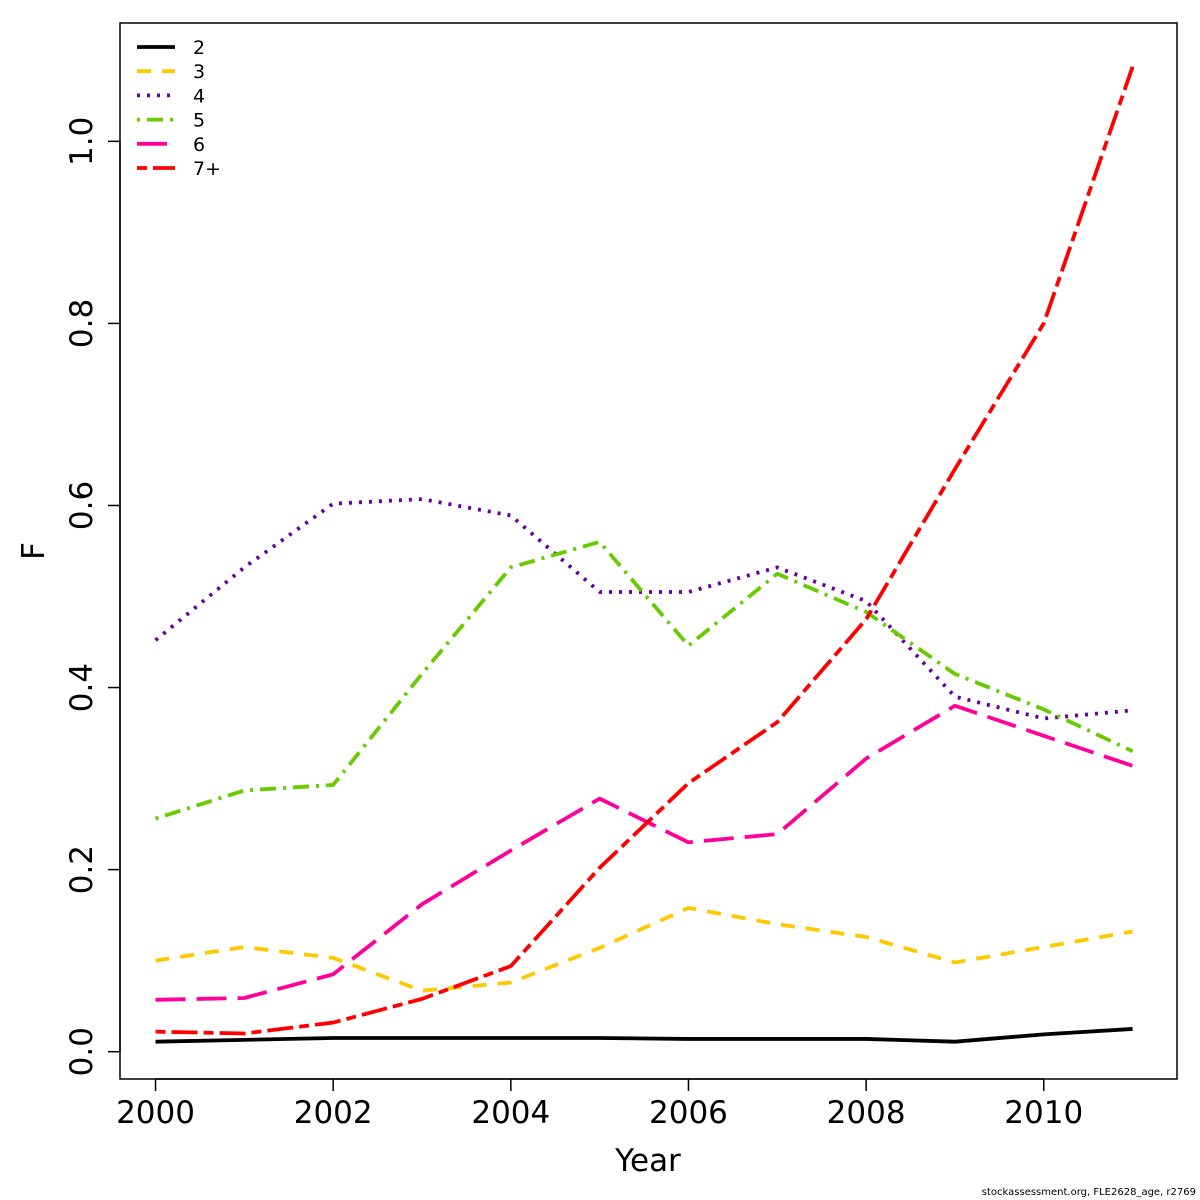  I want to click on y-tick-label: 1.0, so click(82, 141).